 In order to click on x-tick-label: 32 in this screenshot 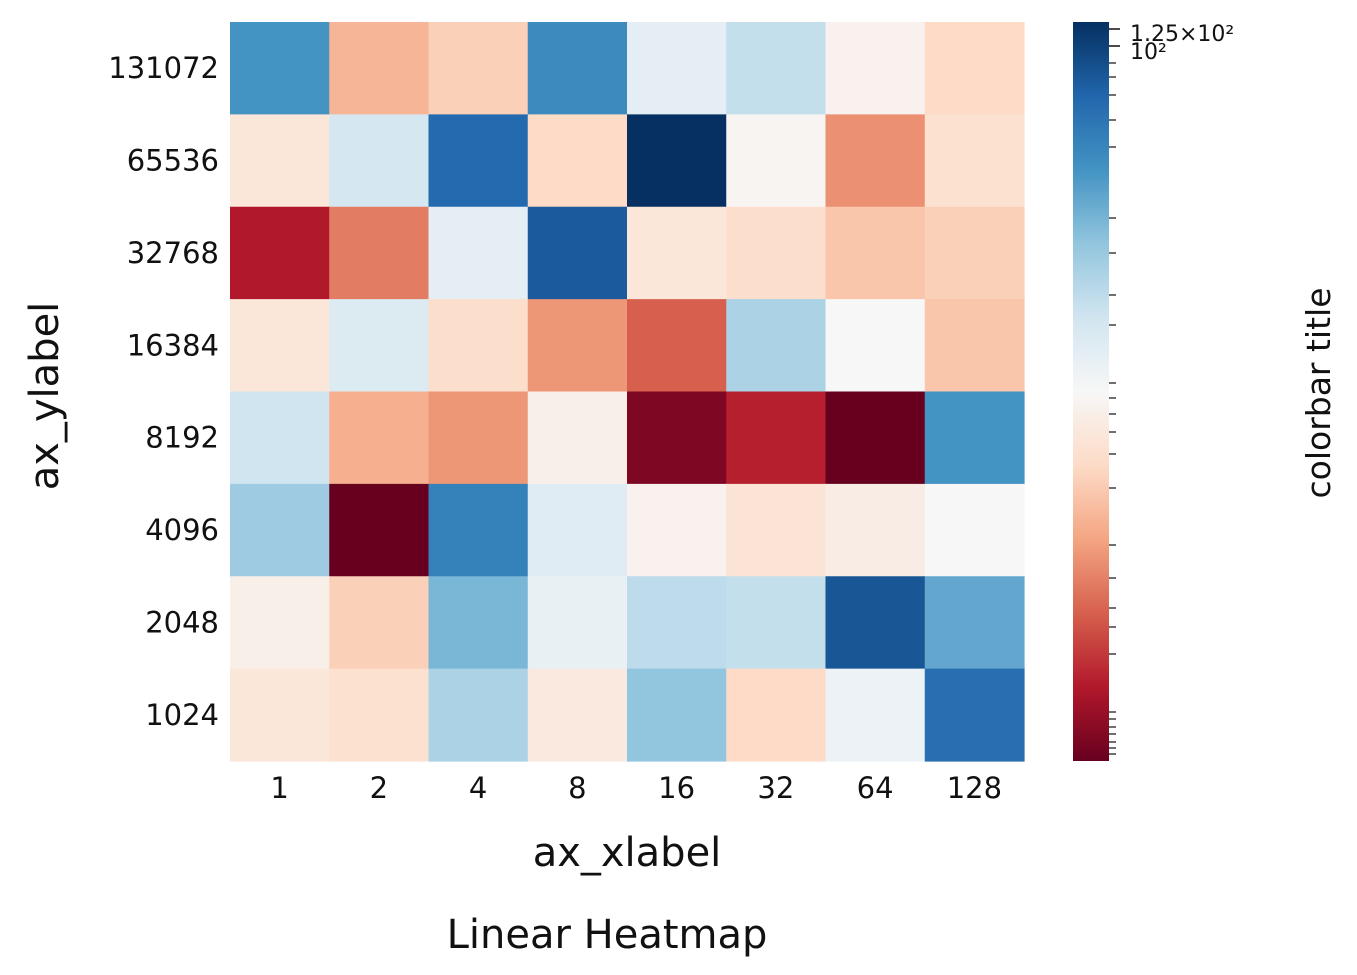, I will do `click(775, 788)`.